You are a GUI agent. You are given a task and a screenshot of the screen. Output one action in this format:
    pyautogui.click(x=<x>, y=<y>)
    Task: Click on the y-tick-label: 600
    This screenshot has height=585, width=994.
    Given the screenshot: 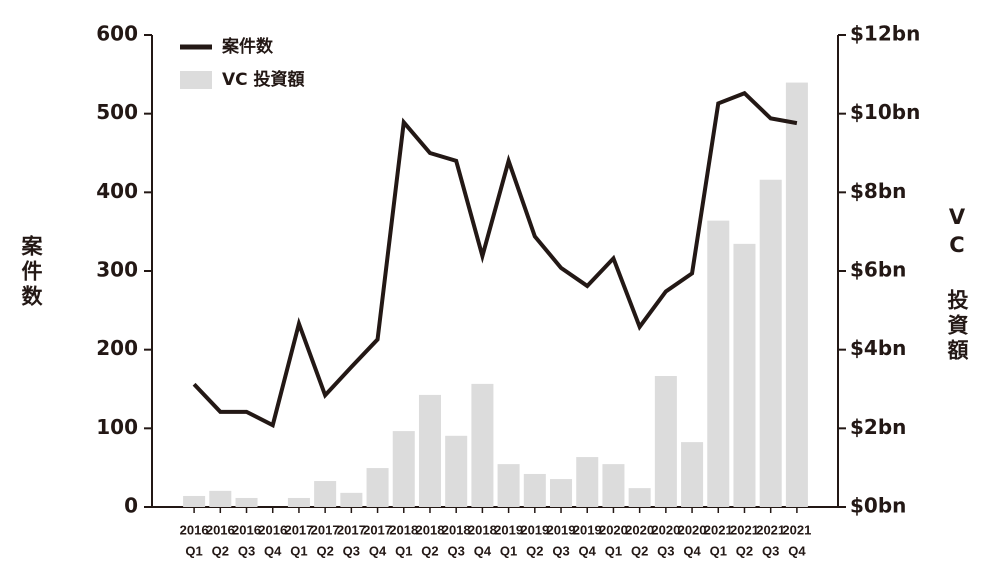 What is the action you would take?
    pyautogui.click(x=117, y=34)
    